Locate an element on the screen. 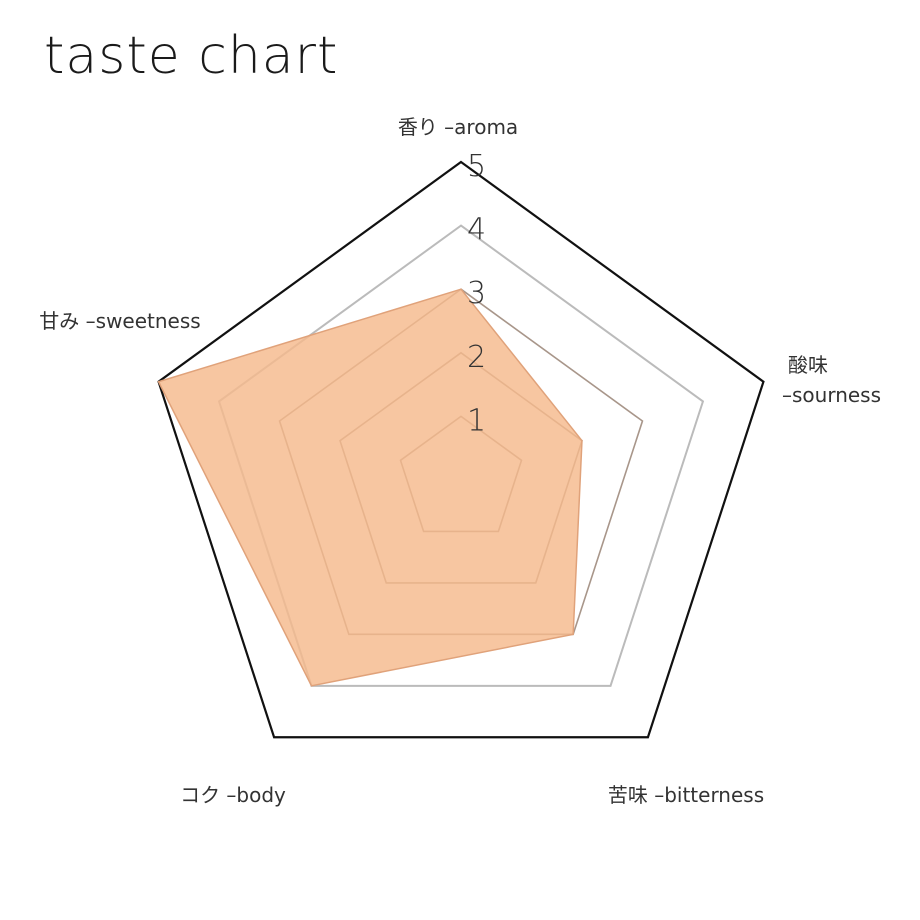  axis-label-2: 酸味 –sourness is located at coordinates (831, 380).